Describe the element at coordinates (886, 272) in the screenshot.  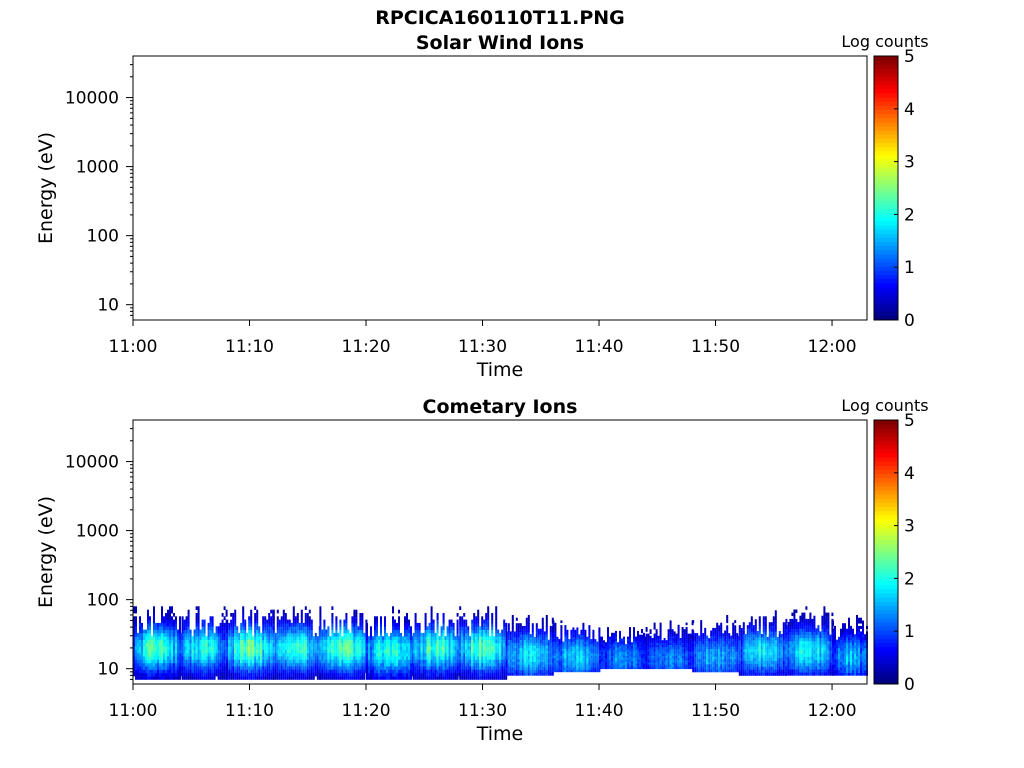
I see `colorbar-segment` at that location.